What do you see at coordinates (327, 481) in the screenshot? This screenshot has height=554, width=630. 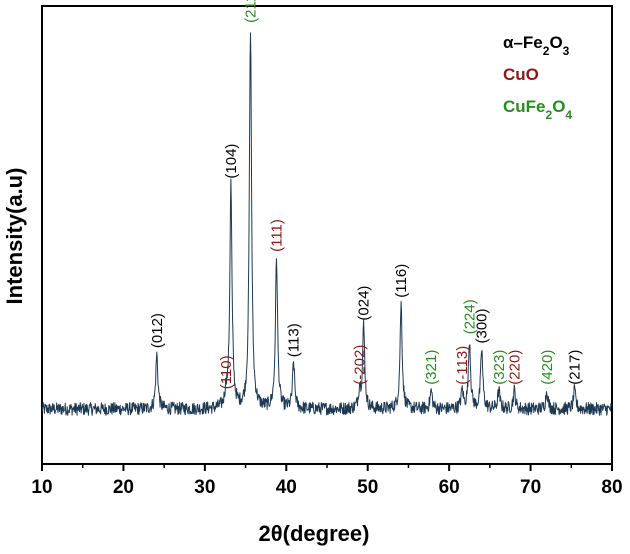 I see `x-axis-ticks: 10 20 30 40 50 60 70 80` at bounding box center [327, 481].